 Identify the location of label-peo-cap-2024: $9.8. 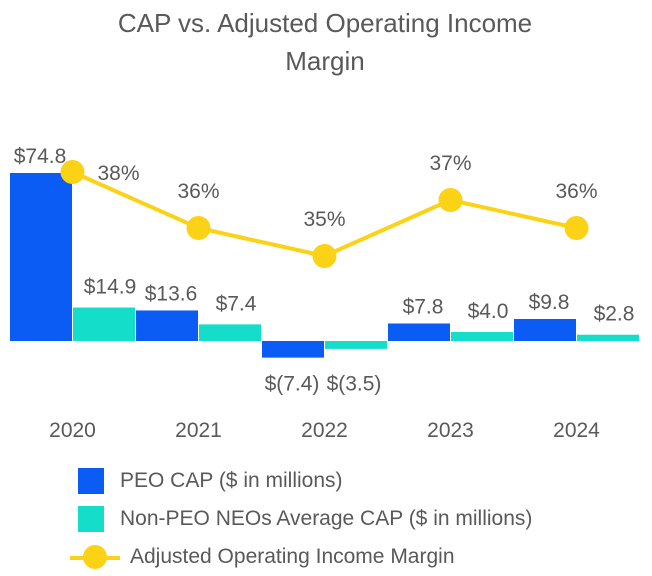
(549, 302).